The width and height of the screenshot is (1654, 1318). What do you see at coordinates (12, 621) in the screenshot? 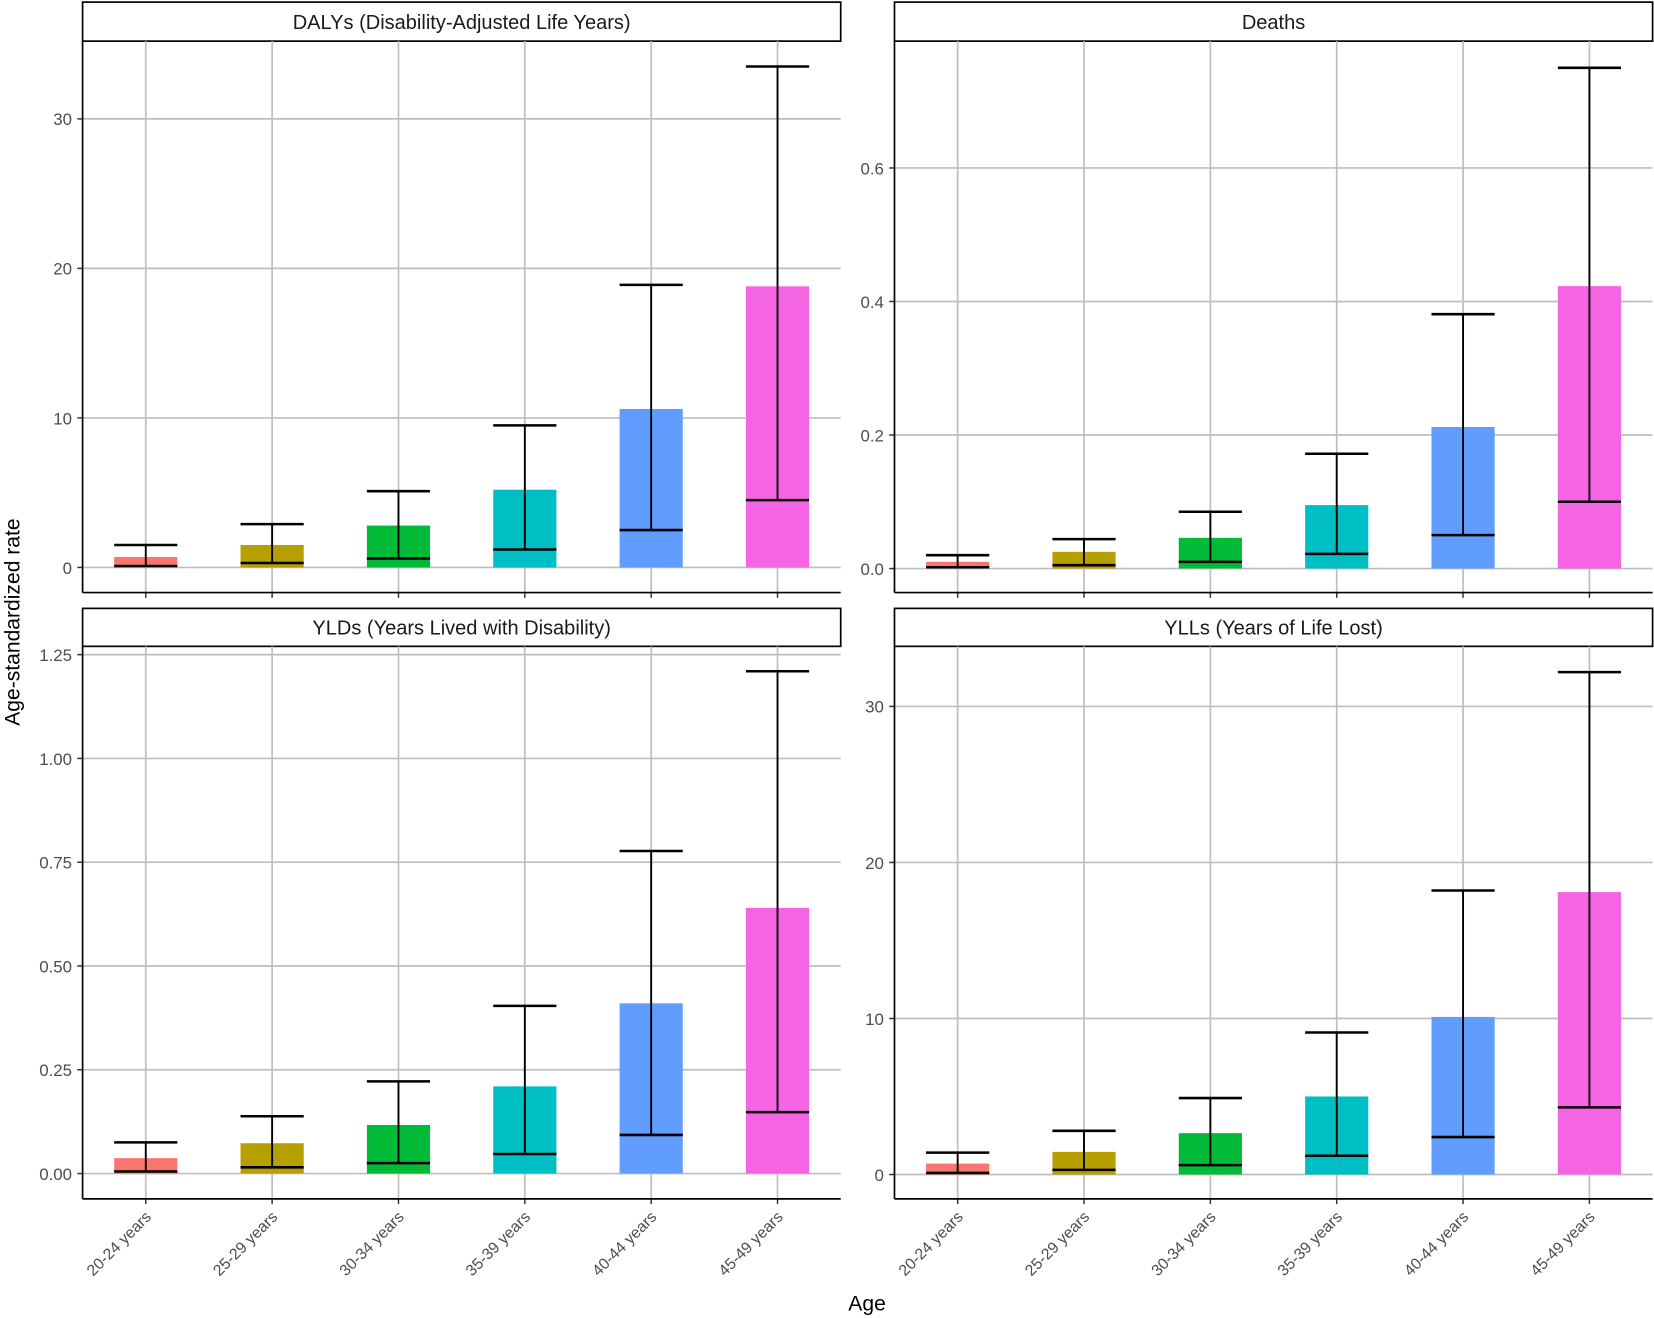
I see `y-axis-label: Age-standardized rate` at bounding box center [12, 621].